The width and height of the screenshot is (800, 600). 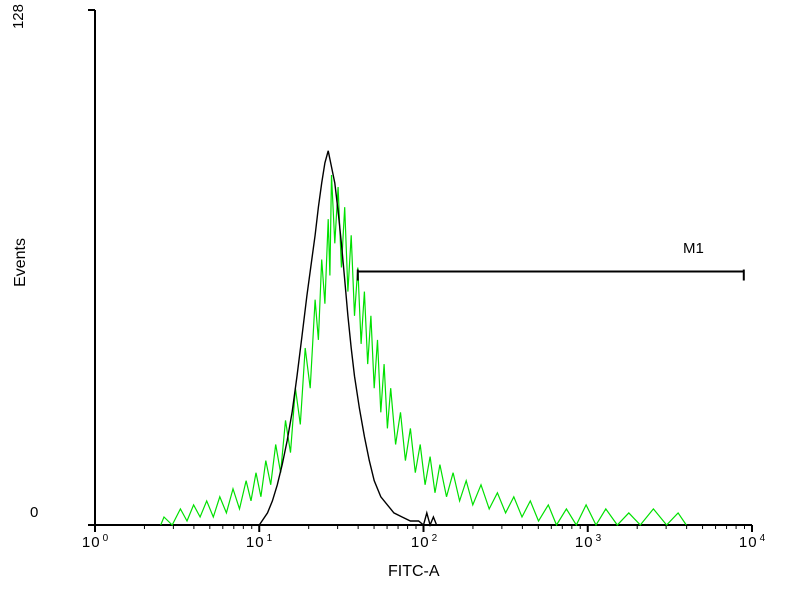 I want to click on x-tick-label-3: 10 3, so click(x=588, y=542).